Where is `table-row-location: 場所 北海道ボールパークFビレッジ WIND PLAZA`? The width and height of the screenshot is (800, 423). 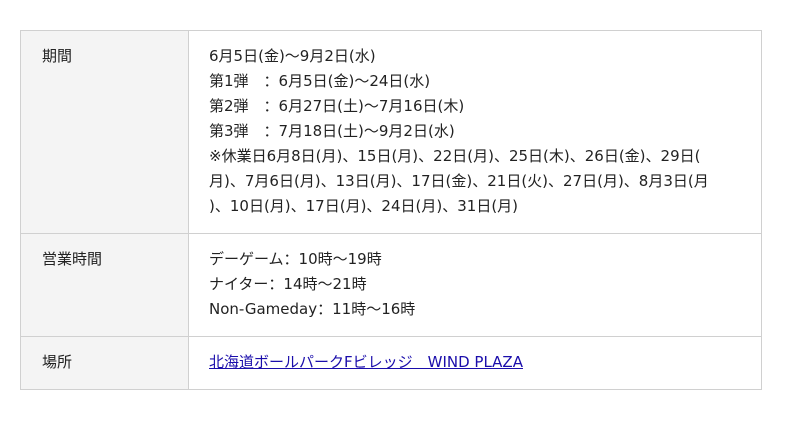
table-row-location: 場所 北海道ボールパークFビレッジ WIND PLAZA is located at coordinates (391, 363).